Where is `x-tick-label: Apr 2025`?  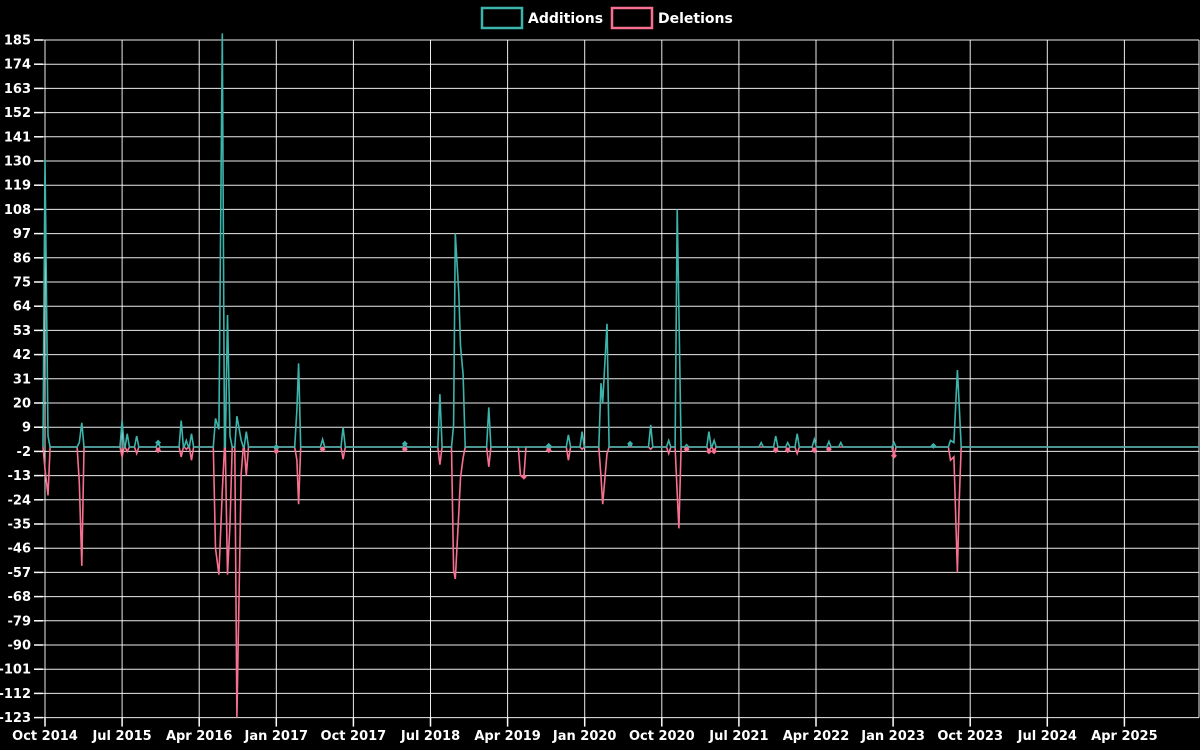 x-tick-label: Apr 2025 is located at coordinates (1124, 736).